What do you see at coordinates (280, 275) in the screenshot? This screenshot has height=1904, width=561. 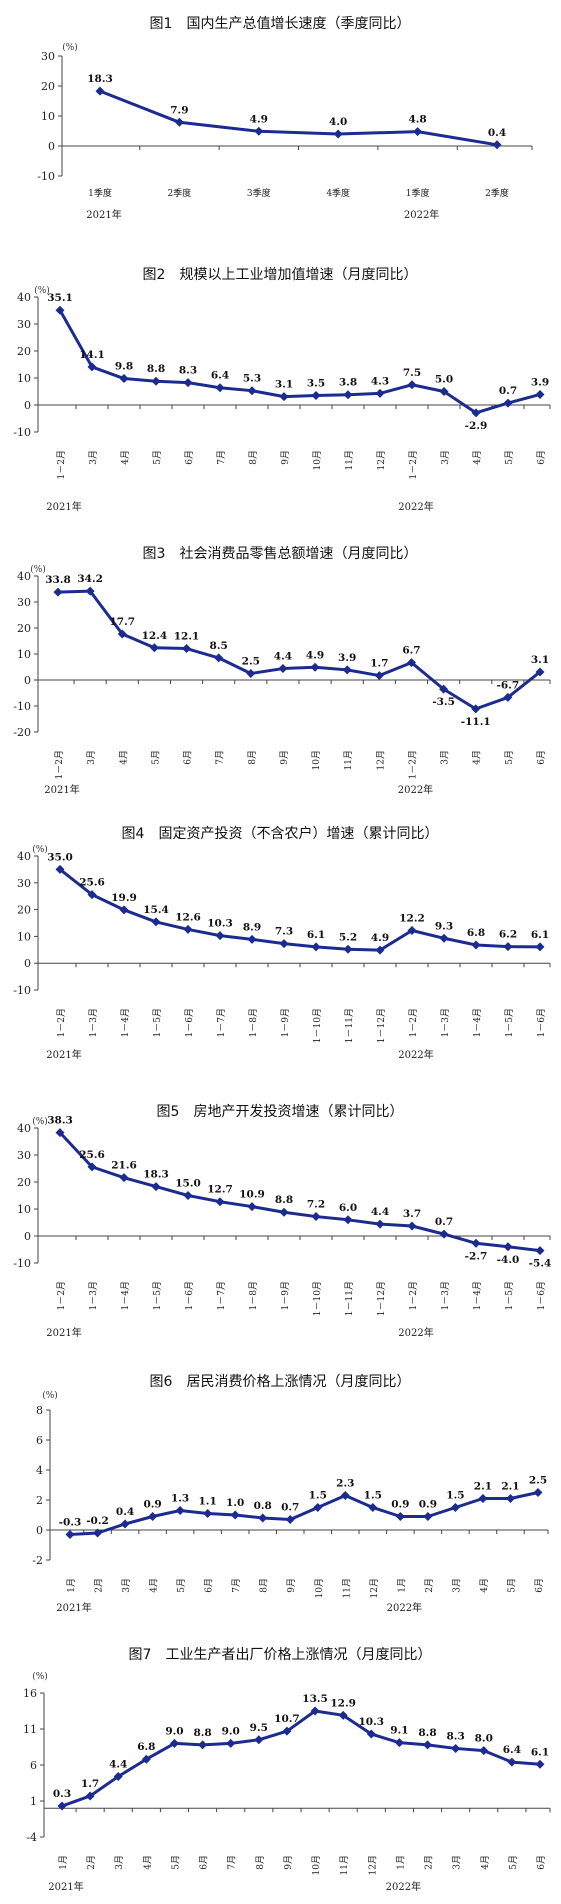 I see `chart-title: 图2 规模以上工业增加值增速（月度同比）` at bounding box center [280, 275].